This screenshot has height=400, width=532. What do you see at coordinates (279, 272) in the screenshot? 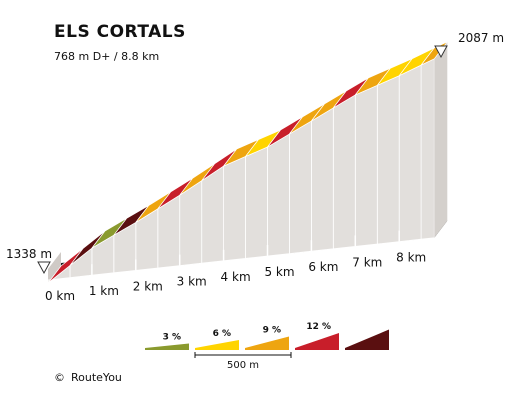
I see `km-tick-label: 5 km` at bounding box center [279, 272].